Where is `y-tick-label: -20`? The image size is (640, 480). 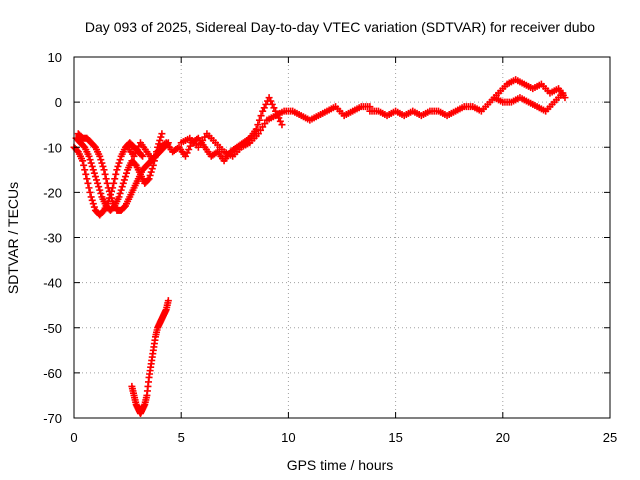 y-tick-label: -20 is located at coordinates (52, 192).